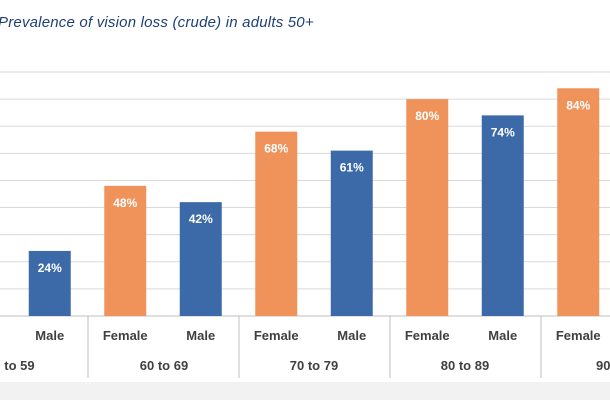 This screenshot has width=610, height=400. What do you see at coordinates (17, 365) in the screenshot?
I see `group-label: 0 to 59` at bounding box center [17, 365].